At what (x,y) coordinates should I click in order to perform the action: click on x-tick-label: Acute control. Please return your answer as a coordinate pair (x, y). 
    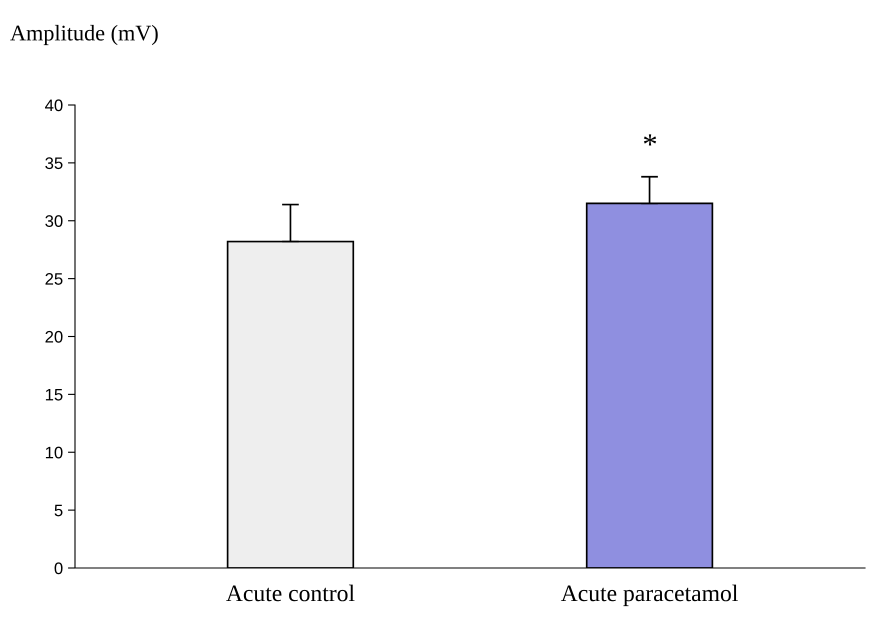
    Looking at the image, I should click on (290, 593).